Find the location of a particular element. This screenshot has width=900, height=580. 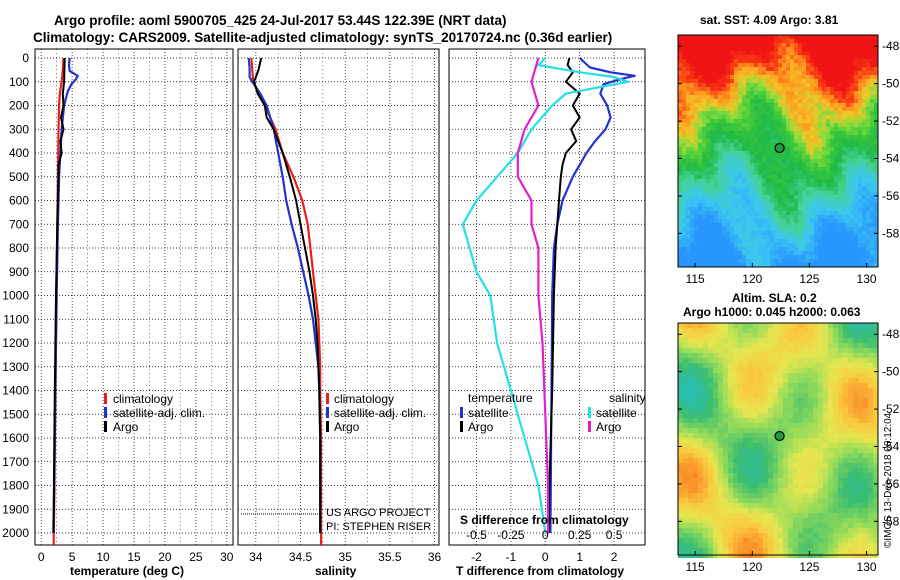

legend-satellite-swatch is located at coordinates (105, 412).